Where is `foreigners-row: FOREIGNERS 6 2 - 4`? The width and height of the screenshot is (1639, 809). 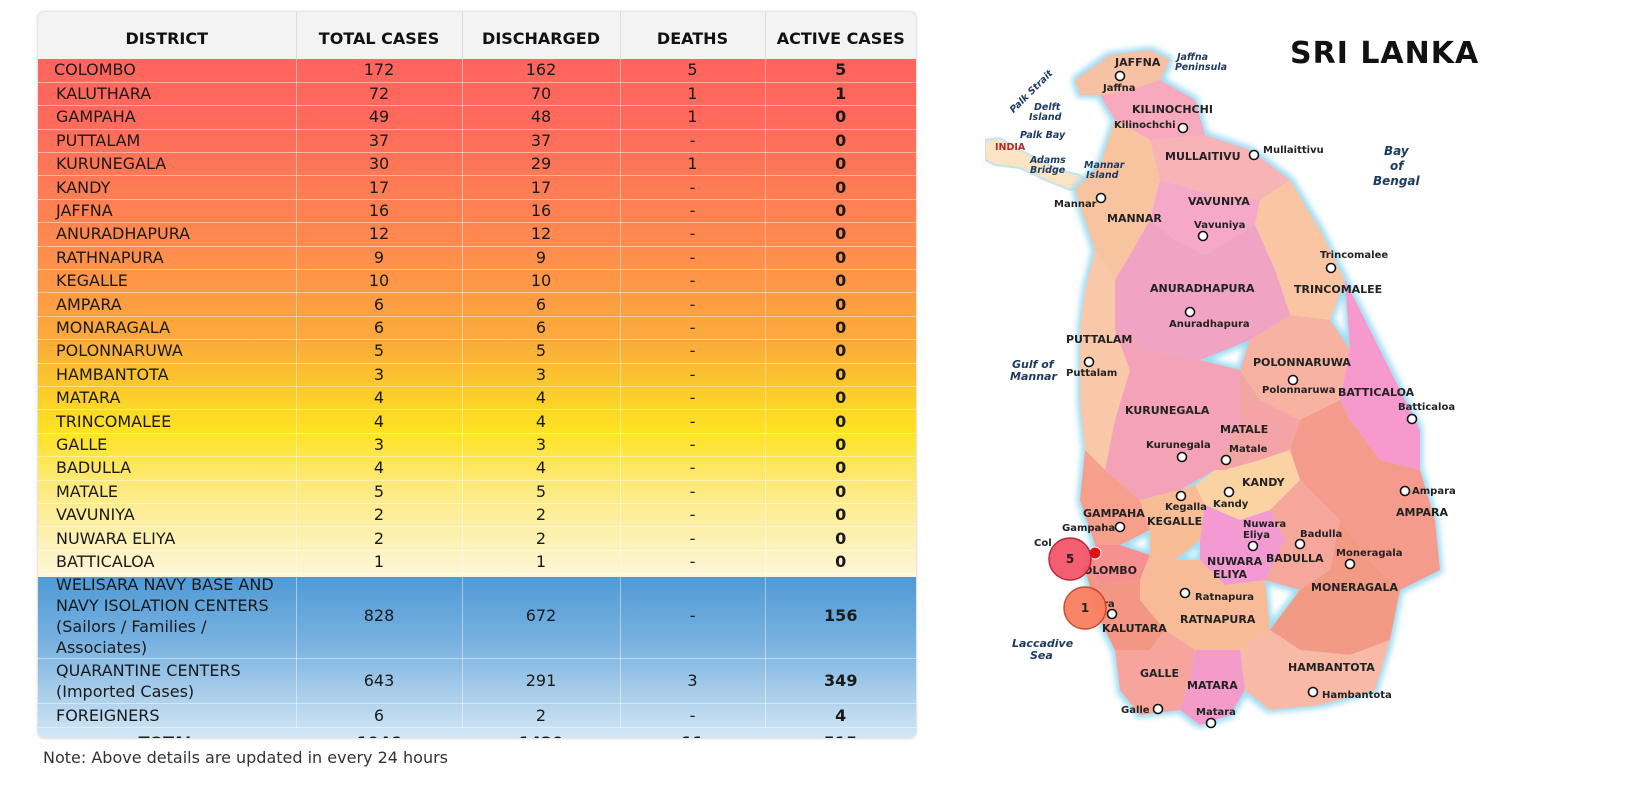
foreigners-row: FOREIGNERS 6 2 - 4 is located at coordinates (477, 716).